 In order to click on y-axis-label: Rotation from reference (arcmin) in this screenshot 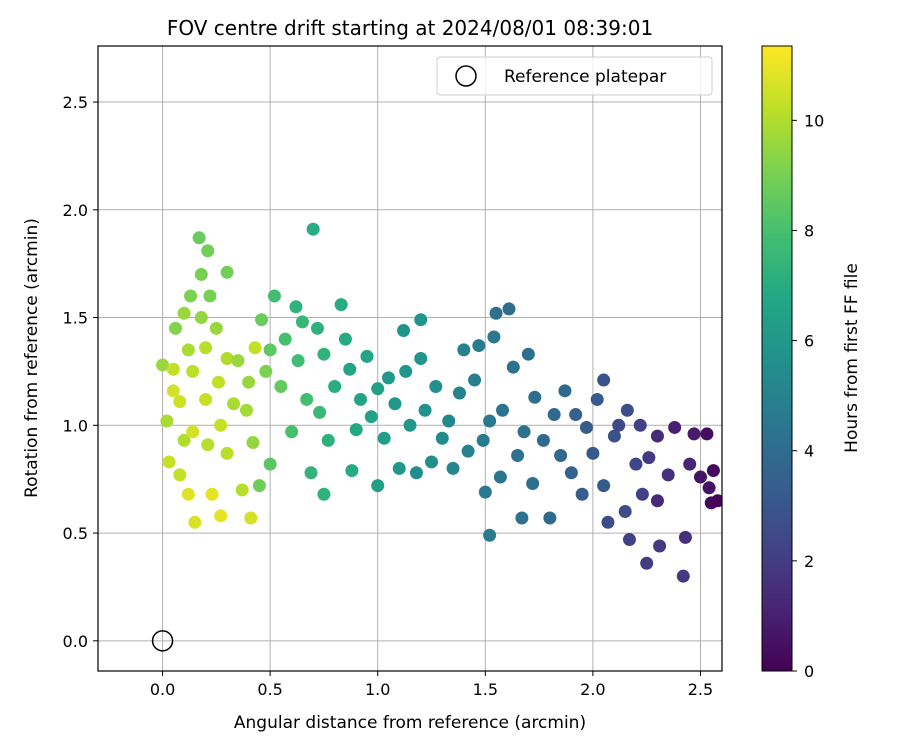, I will do `click(32, 358)`.